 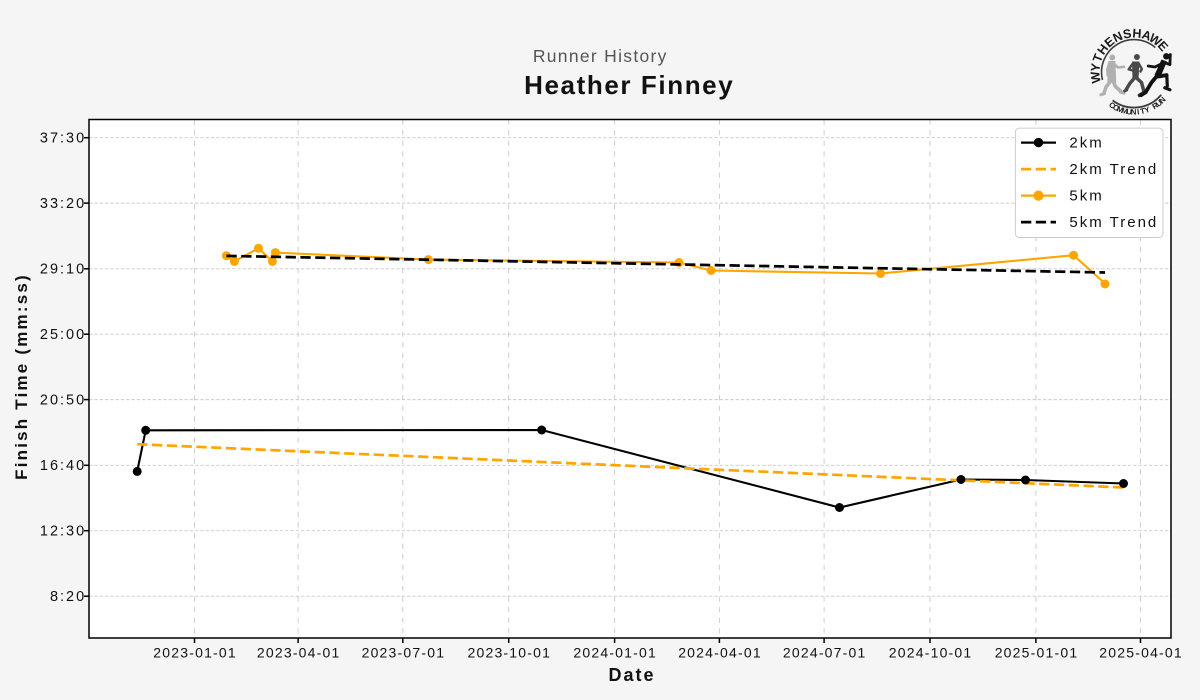 I want to click on svg-text: Finish Time (mm:ss), so click(x=21, y=376).